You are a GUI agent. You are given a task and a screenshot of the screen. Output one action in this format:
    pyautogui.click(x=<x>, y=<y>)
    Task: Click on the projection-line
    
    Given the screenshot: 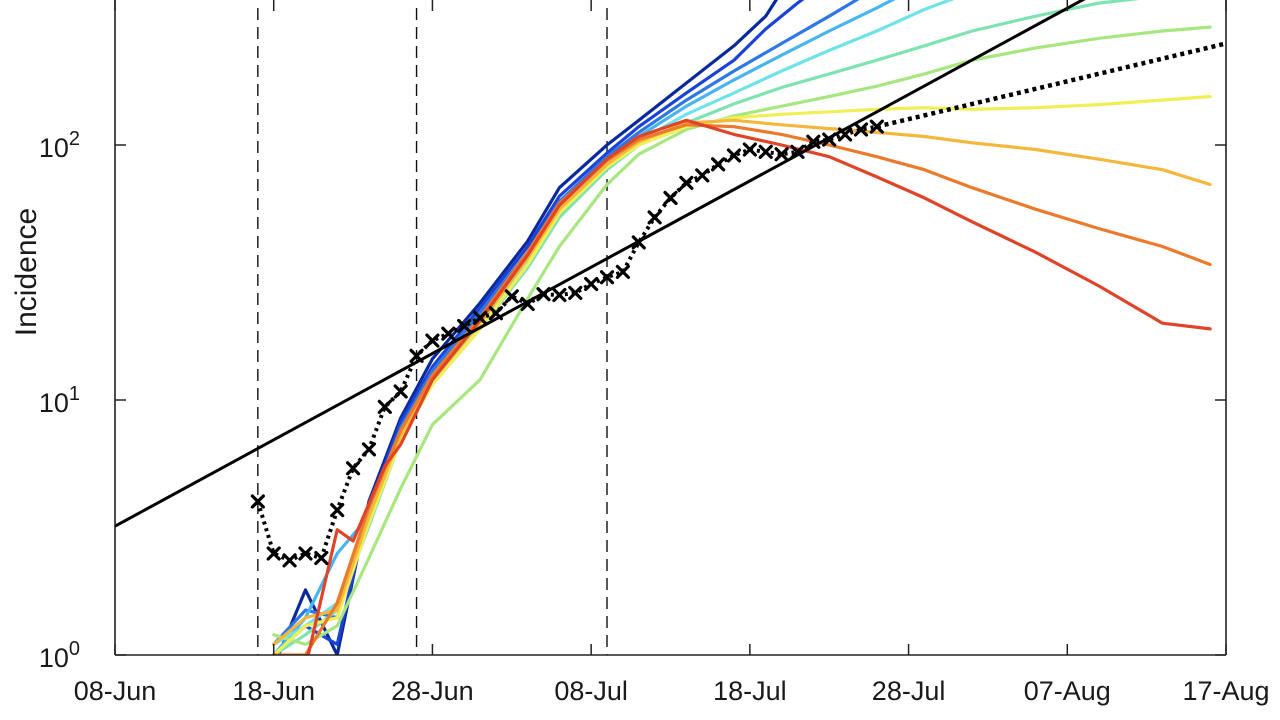 What is the action you would take?
    pyautogui.click(x=1051, y=85)
    